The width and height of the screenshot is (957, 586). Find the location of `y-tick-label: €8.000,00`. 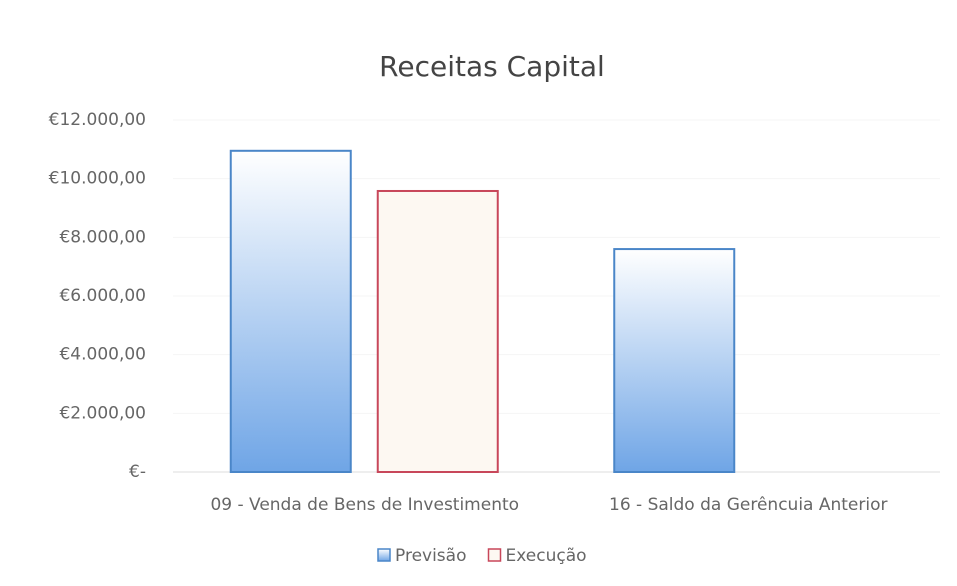

y-tick-label: €8.000,00 is located at coordinates (102, 237).